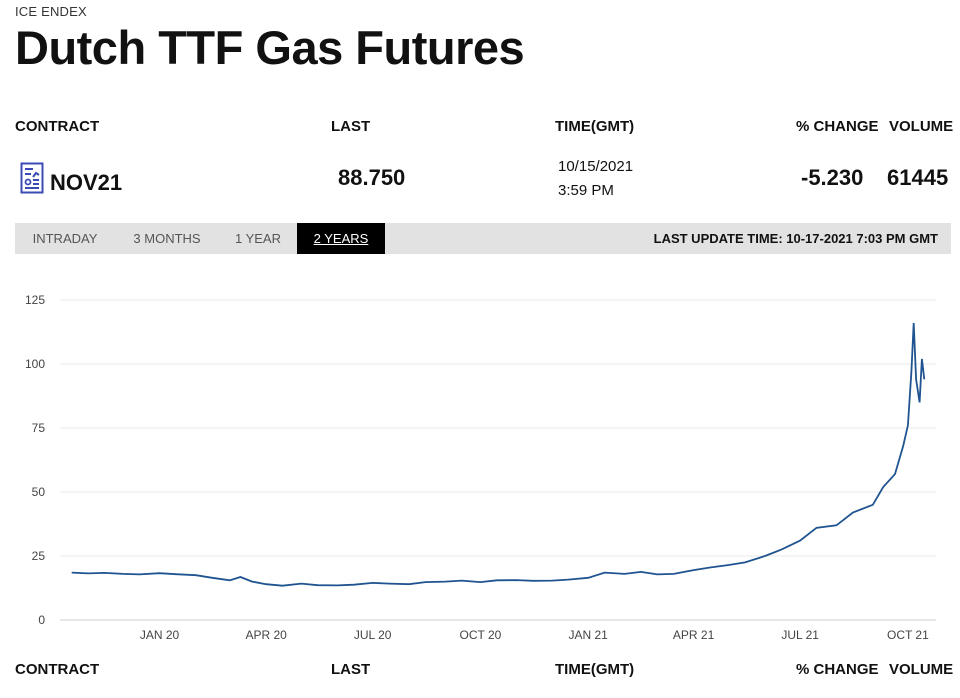 The height and width of the screenshot is (698, 960). I want to click on x-tick-label: JAN 21, so click(588, 635).